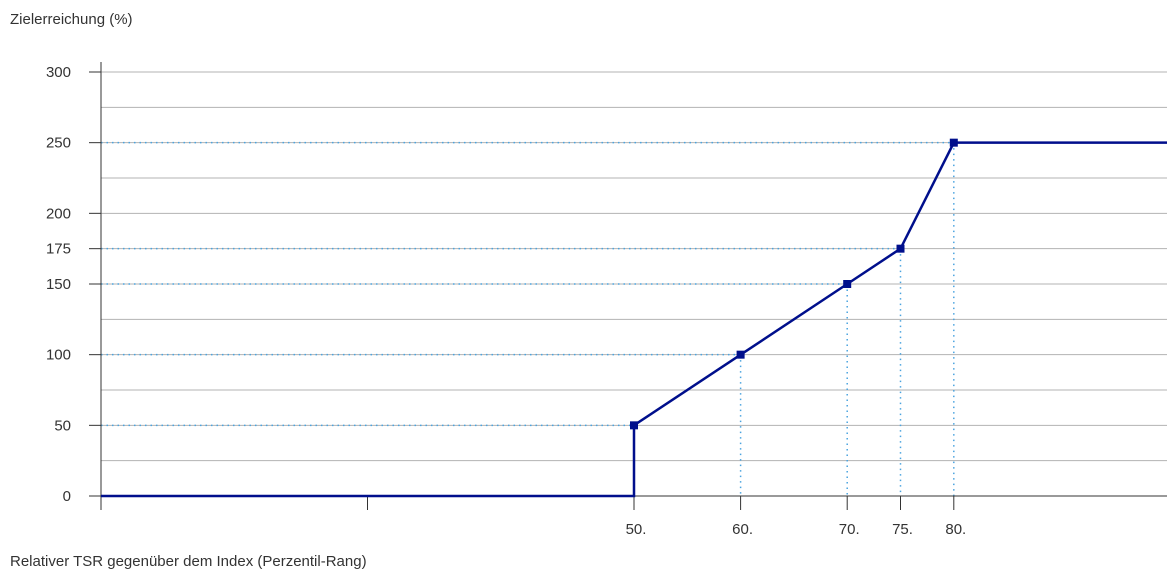 The height and width of the screenshot is (583, 1167). I want to click on x-tick-label: 70., so click(849, 529).